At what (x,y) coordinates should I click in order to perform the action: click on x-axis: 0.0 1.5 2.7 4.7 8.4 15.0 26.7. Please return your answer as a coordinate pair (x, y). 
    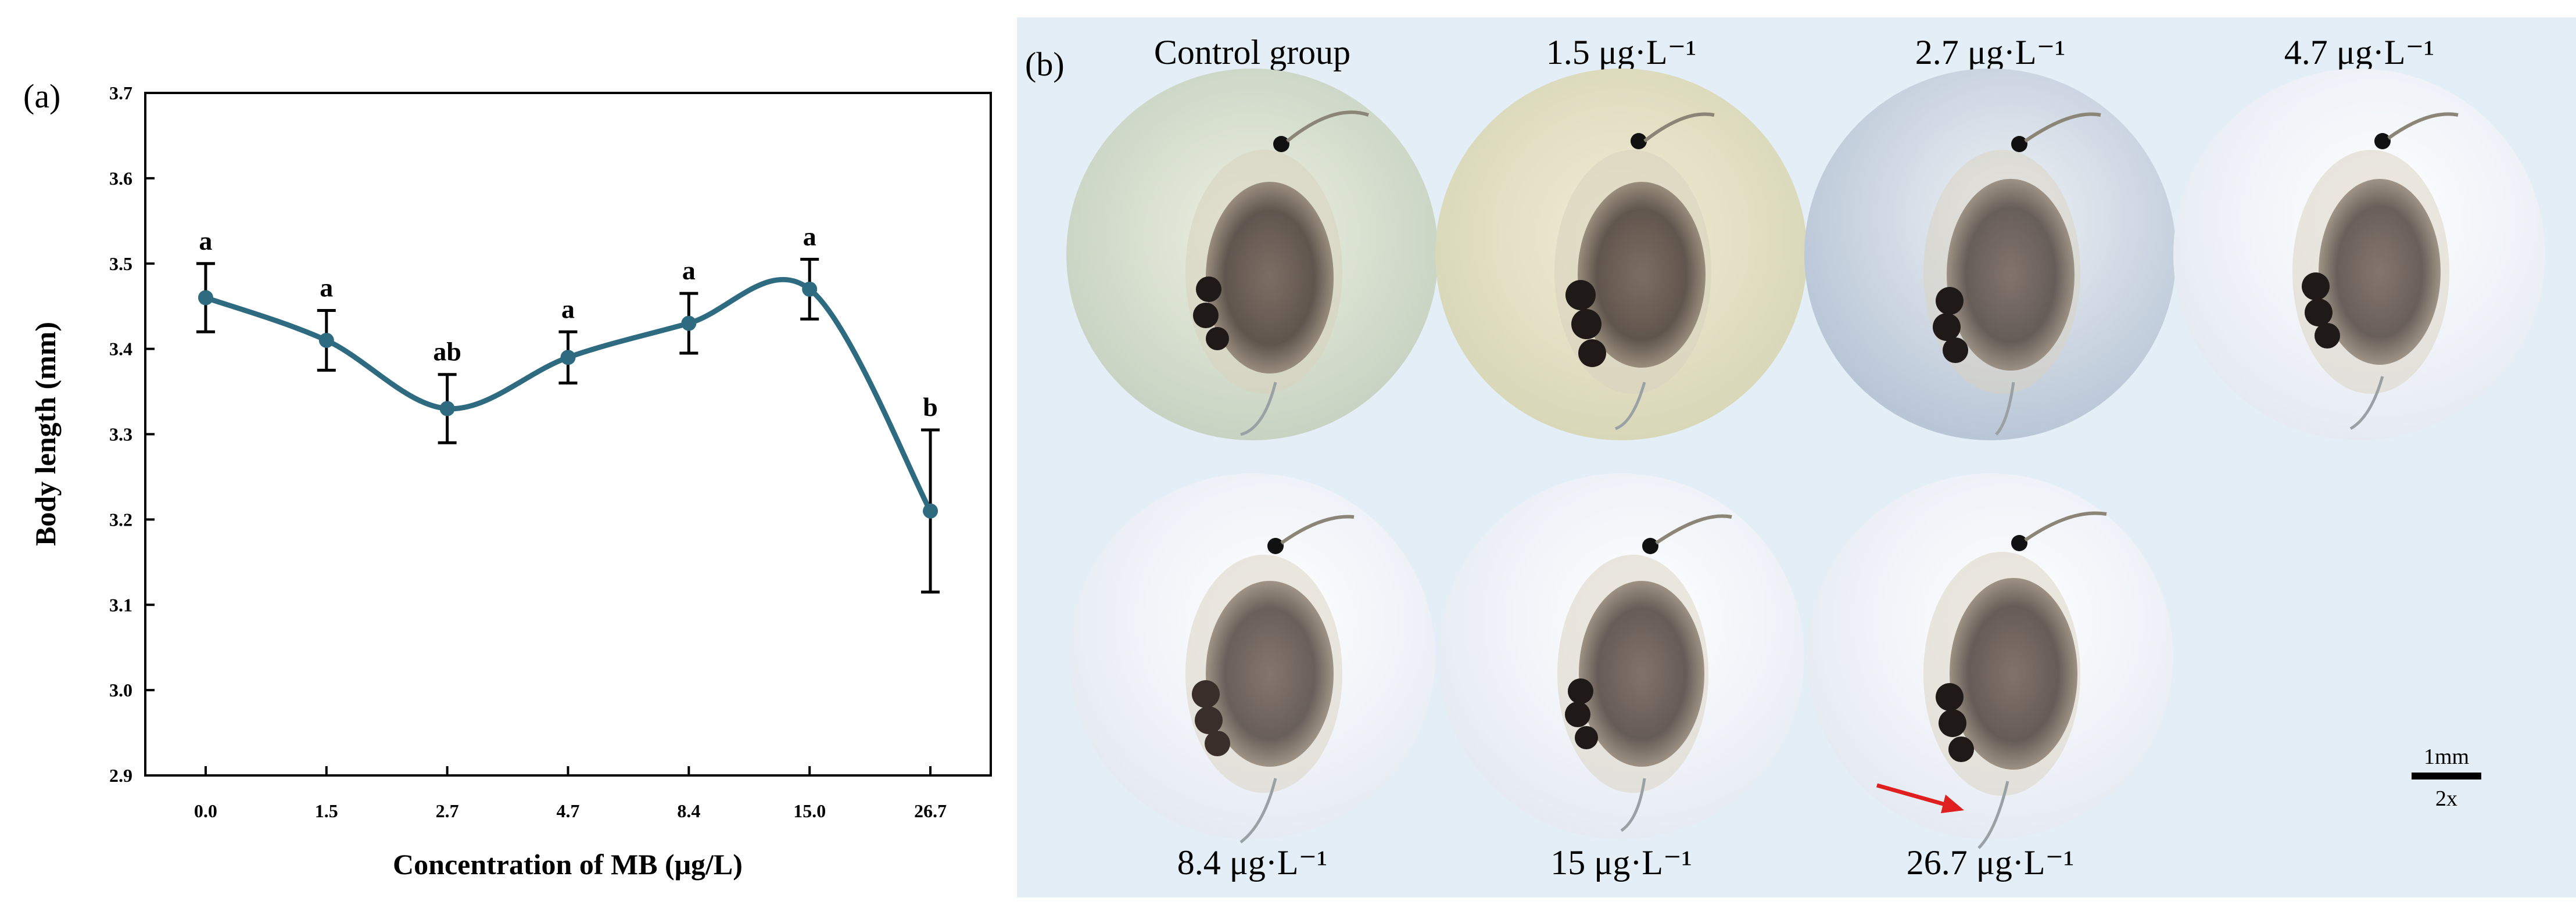
    Looking at the image, I should click on (570, 793).